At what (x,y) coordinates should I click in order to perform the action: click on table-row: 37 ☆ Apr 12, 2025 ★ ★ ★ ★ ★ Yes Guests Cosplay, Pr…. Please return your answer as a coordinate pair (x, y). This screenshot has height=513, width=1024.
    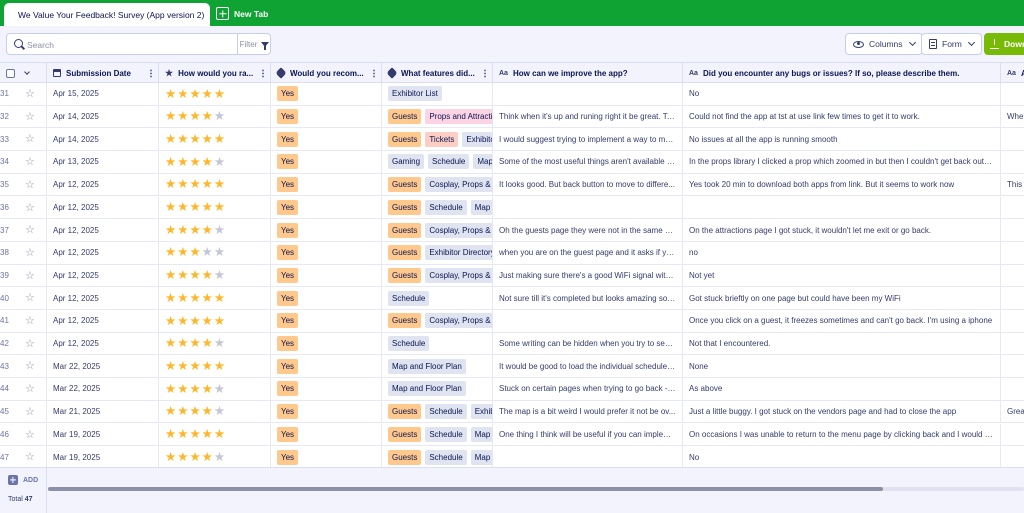
    Looking at the image, I should click on (512, 230).